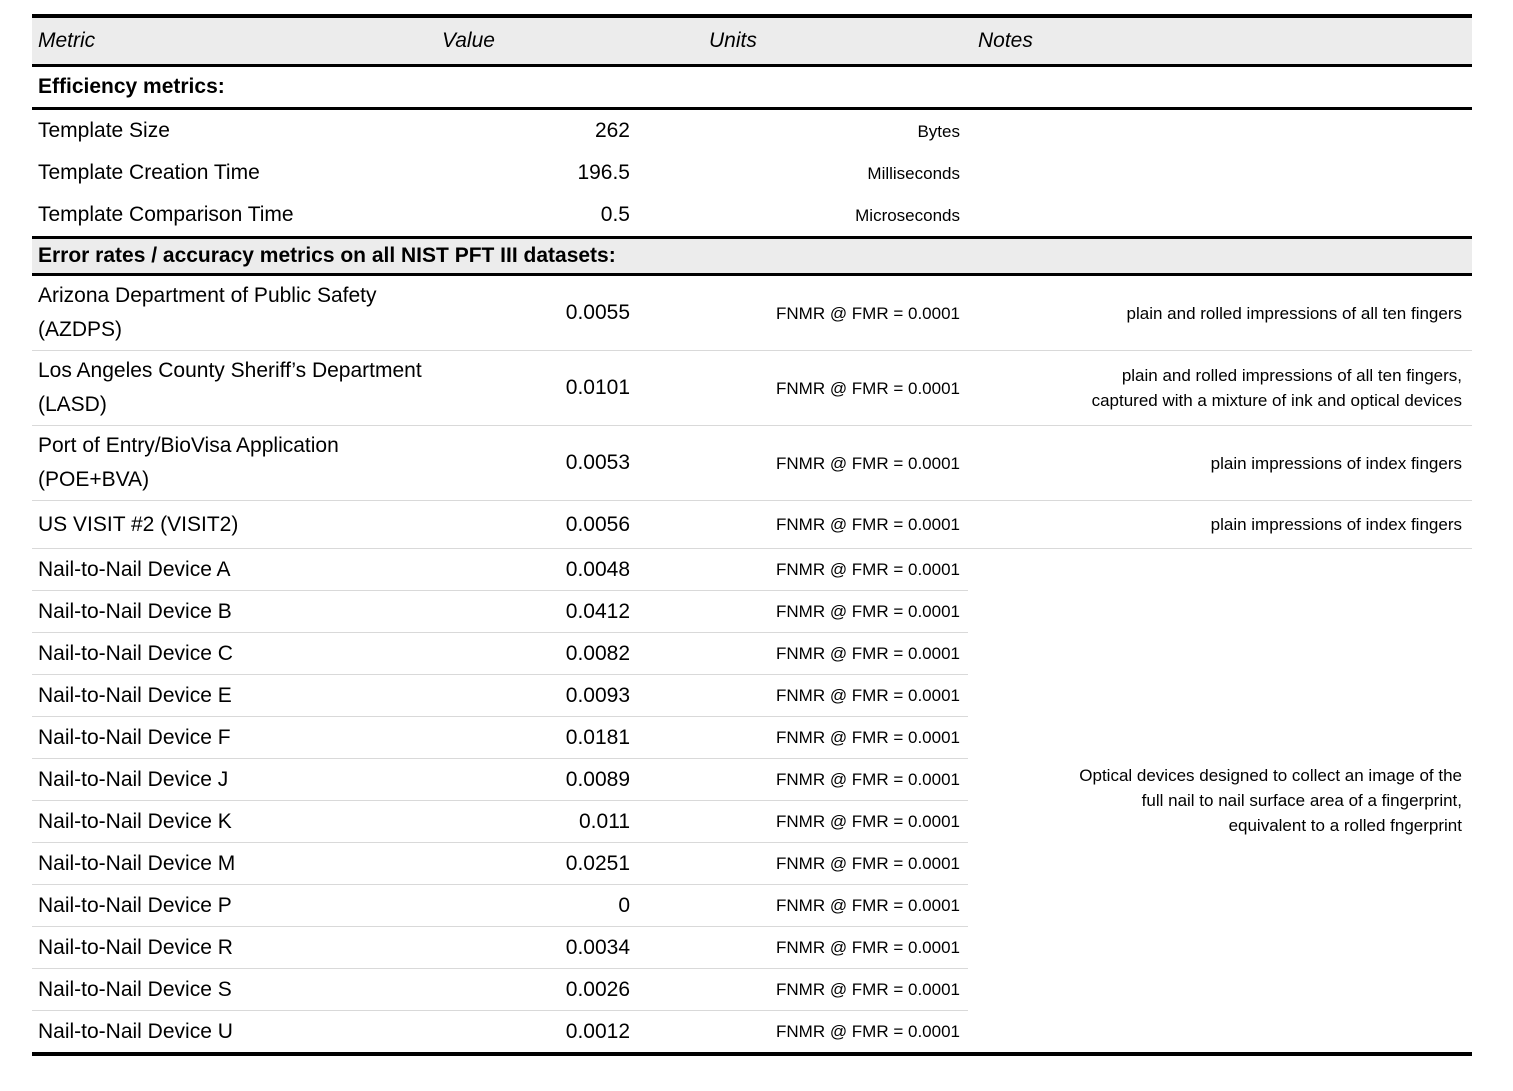 The image size is (1513, 1091). Describe the element at coordinates (134, 569) in the screenshot. I see `metric-cell: Nail-to-Nail Device A` at that location.